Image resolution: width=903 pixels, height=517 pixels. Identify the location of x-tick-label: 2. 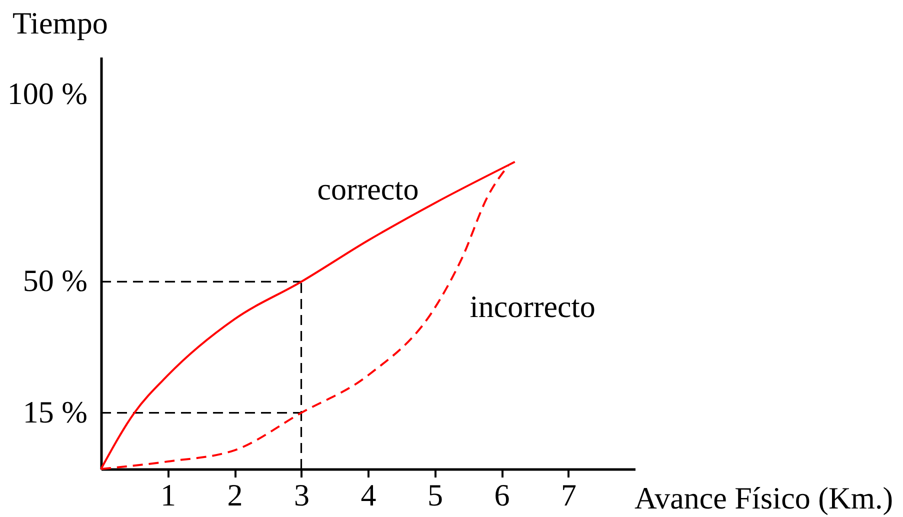
(235, 495).